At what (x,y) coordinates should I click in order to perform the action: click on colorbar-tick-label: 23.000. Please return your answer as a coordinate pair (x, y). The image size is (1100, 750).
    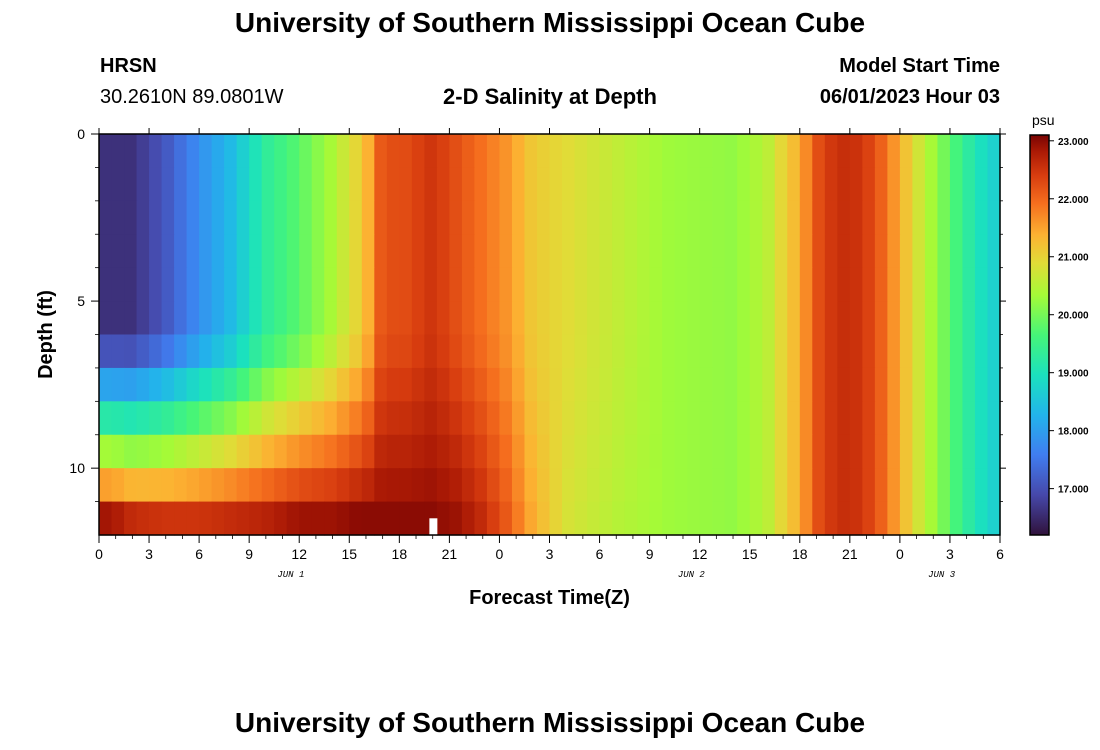
    Looking at the image, I should click on (1073, 142).